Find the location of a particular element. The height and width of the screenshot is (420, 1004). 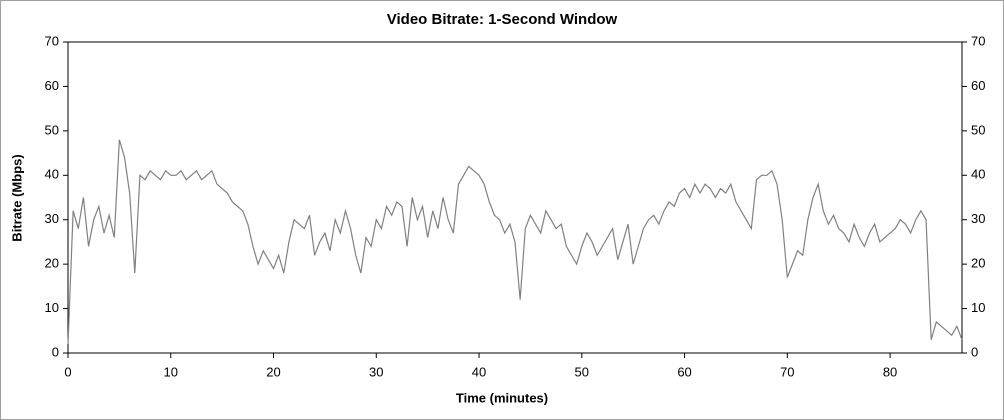

x-tick-label: 10 is located at coordinates (171, 371).